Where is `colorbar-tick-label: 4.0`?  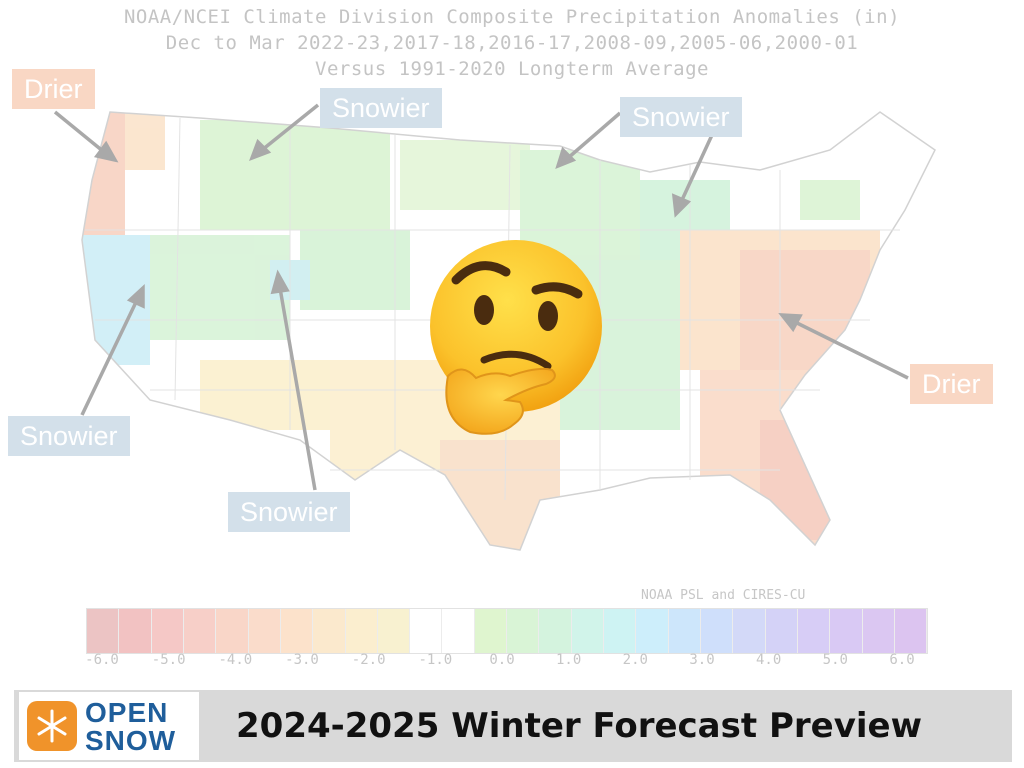 colorbar-tick-label: 4.0 is located at coordinates (769, 660).